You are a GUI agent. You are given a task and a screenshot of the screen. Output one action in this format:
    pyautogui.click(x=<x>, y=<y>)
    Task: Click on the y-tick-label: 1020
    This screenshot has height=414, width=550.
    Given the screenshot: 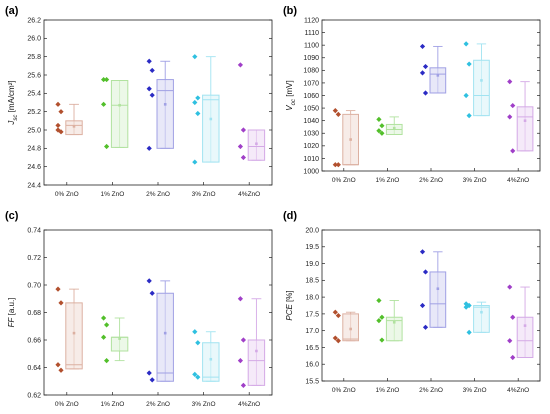 What is the action you would take?
    pyautogui.click(x=311, y=146)
    